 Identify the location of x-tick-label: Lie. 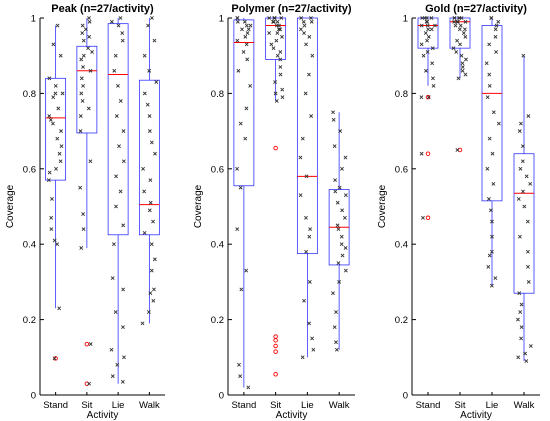
(492, 405).